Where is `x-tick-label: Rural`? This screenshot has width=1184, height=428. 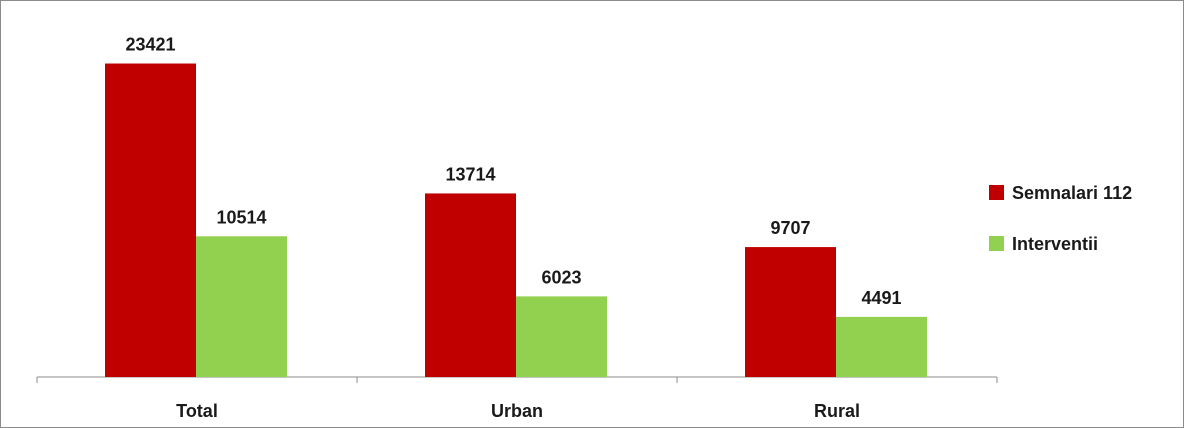
x-tick-label: Rural is located at coordinates (837, 411).